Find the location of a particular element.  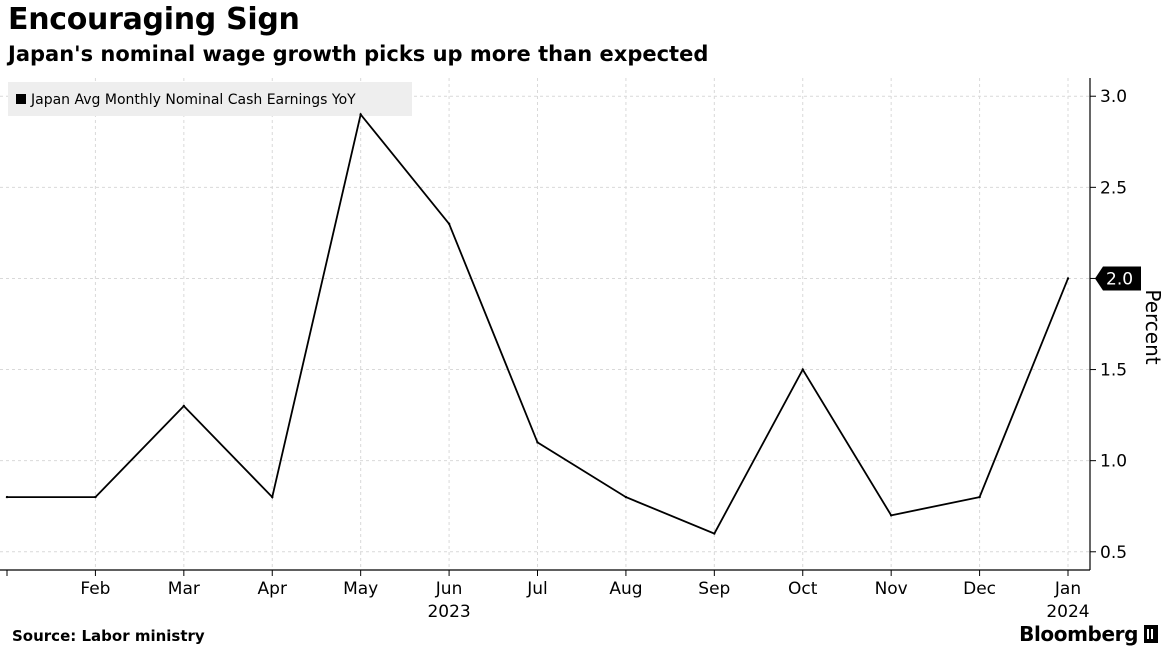

last-value-callout: 2.0 is located at coordinates (1118, 278).